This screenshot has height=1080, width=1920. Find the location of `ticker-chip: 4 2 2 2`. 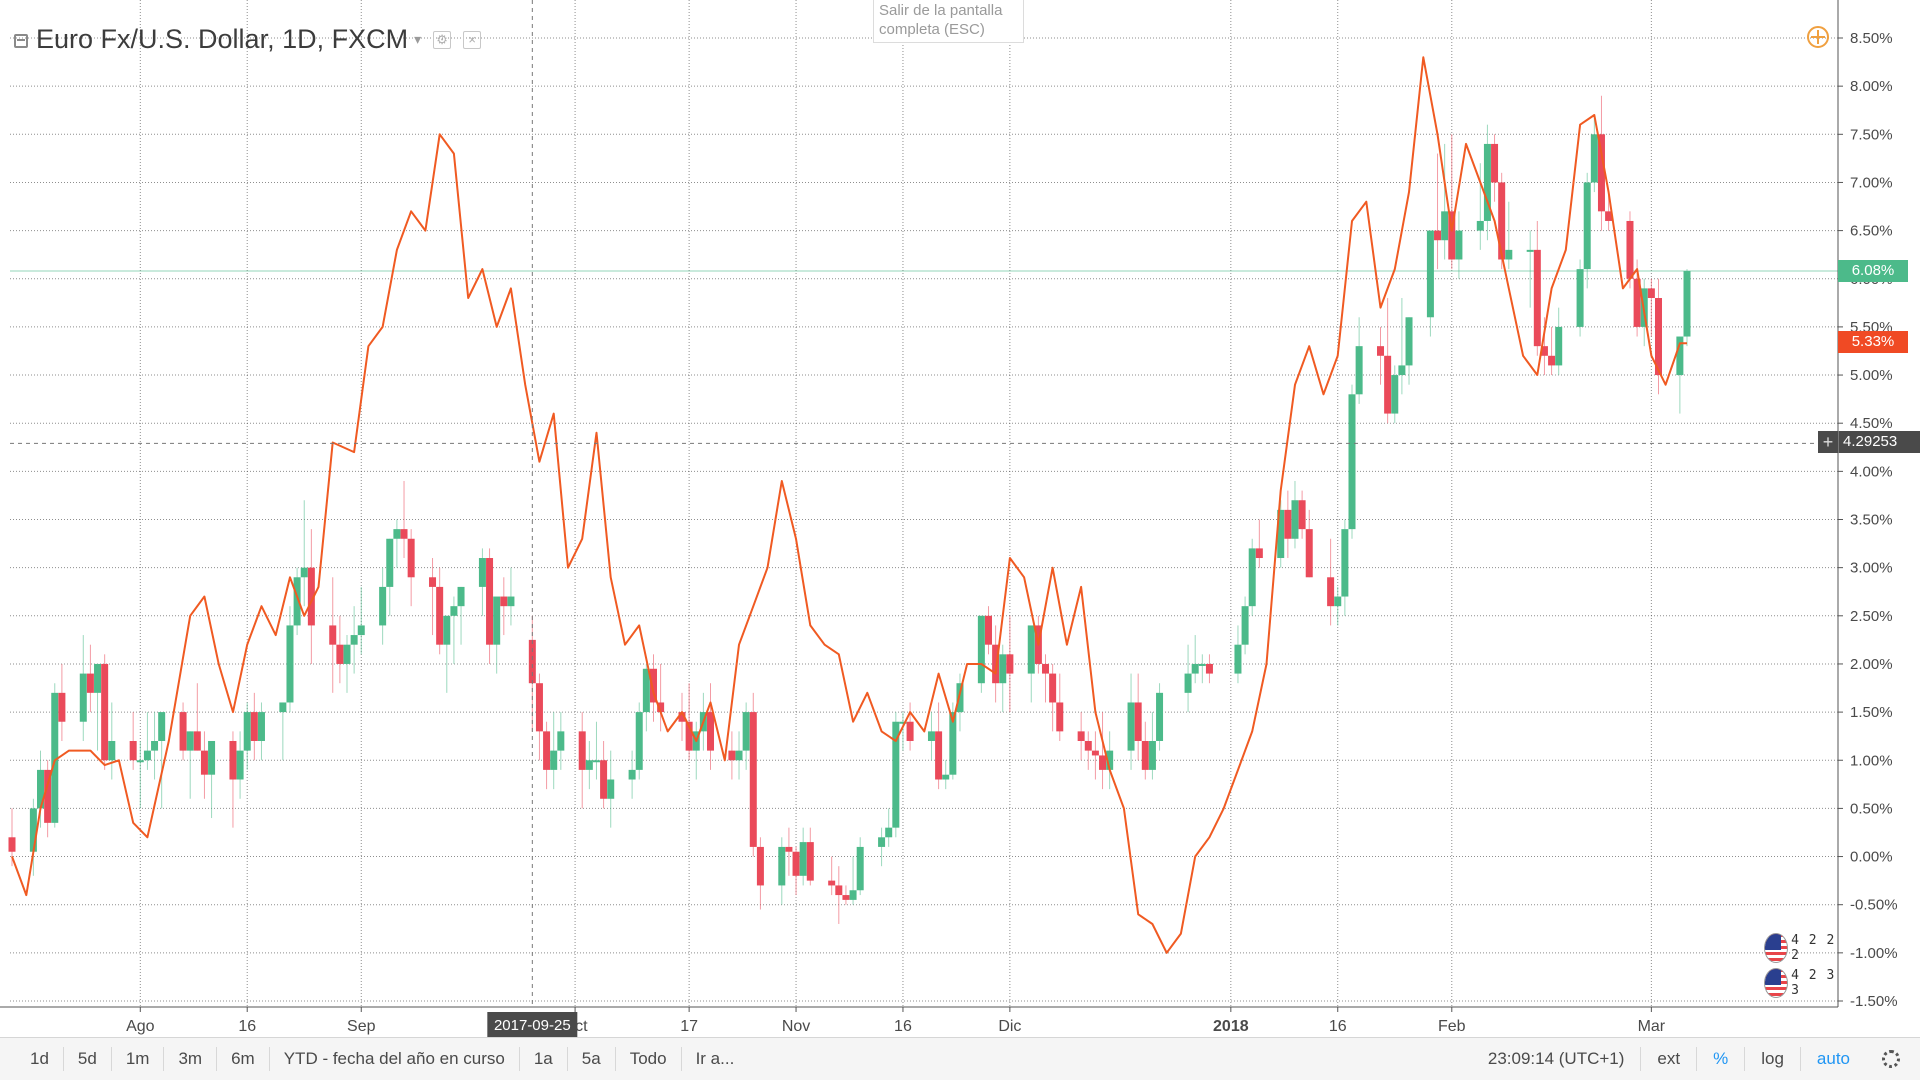

ticker-chip: 4 2 2 2 is located at coordinates (1802, 948).